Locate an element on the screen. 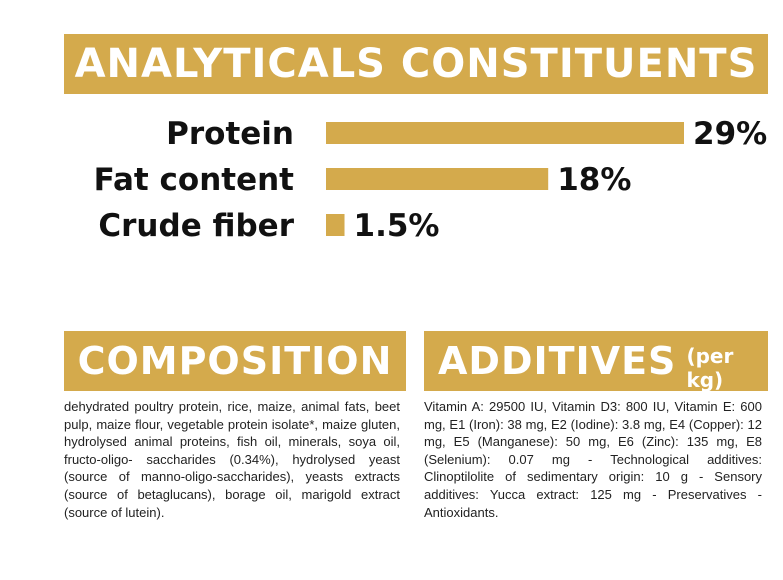  value-label: 18% is located at coordinates (594, 180).